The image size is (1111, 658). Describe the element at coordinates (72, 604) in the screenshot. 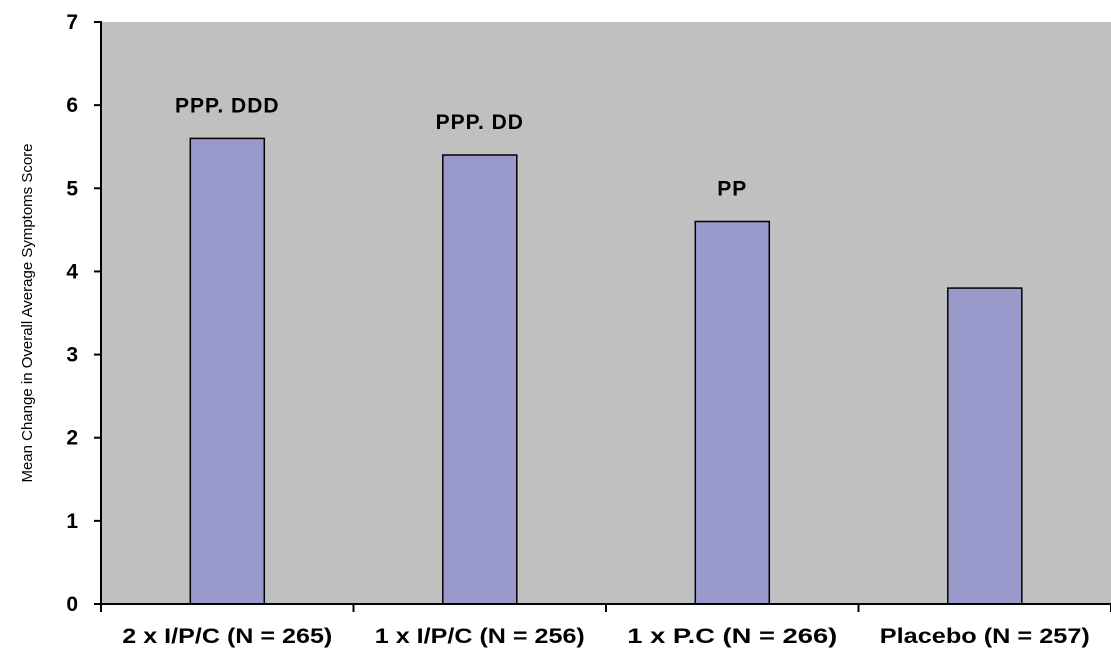

I see `y-tick-label: 0` at that location.